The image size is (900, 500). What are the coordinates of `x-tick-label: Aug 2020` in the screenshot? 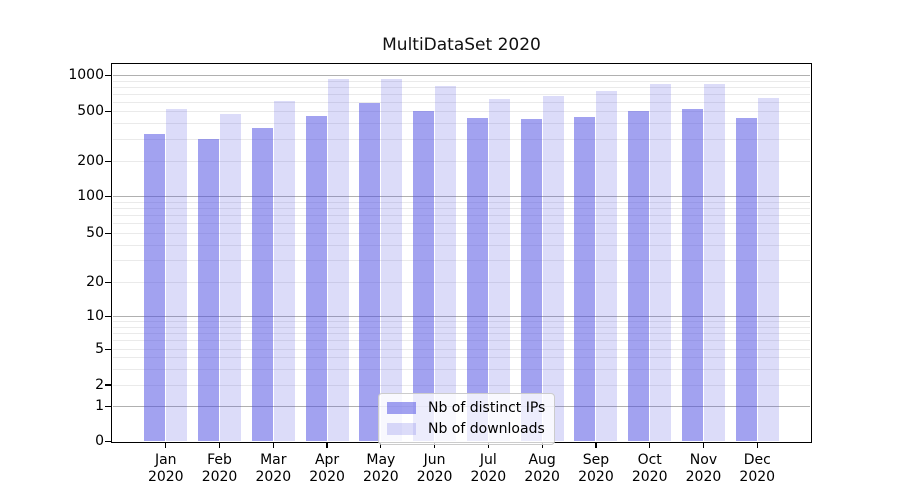 It's located at (542, 468).